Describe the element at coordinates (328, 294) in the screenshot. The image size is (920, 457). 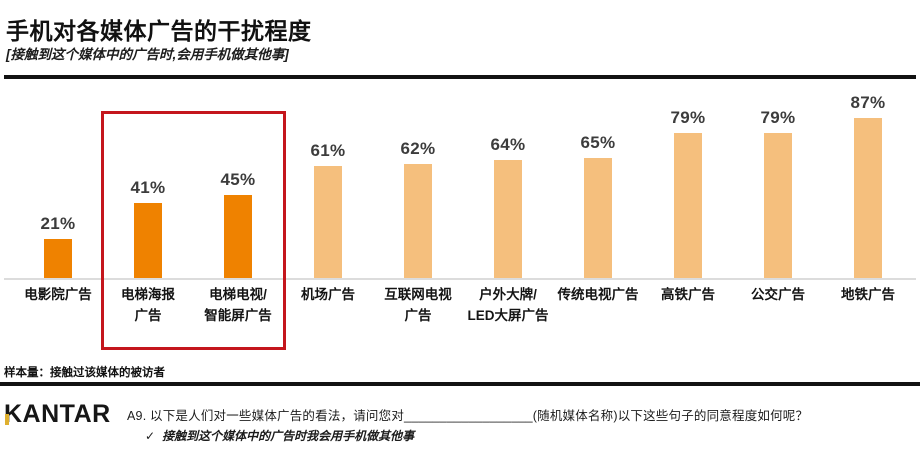
I see `bar-category-label: 机场广告` at that location.